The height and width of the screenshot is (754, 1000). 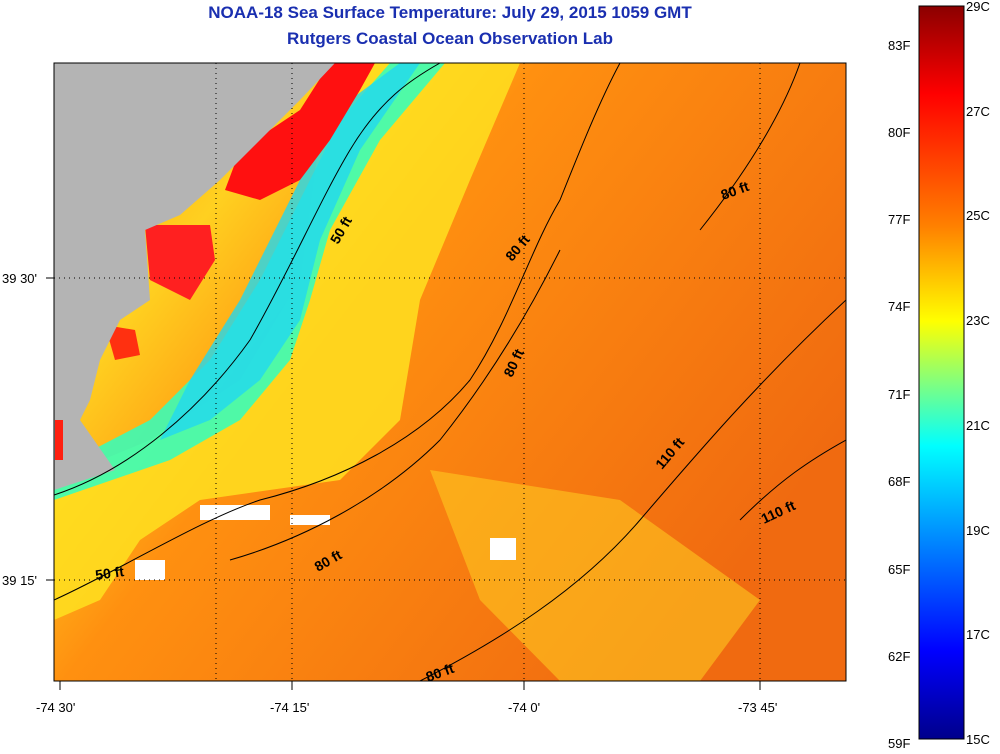 I want to click on colorbar-c-label: 19C, so click(x=978, y=530).